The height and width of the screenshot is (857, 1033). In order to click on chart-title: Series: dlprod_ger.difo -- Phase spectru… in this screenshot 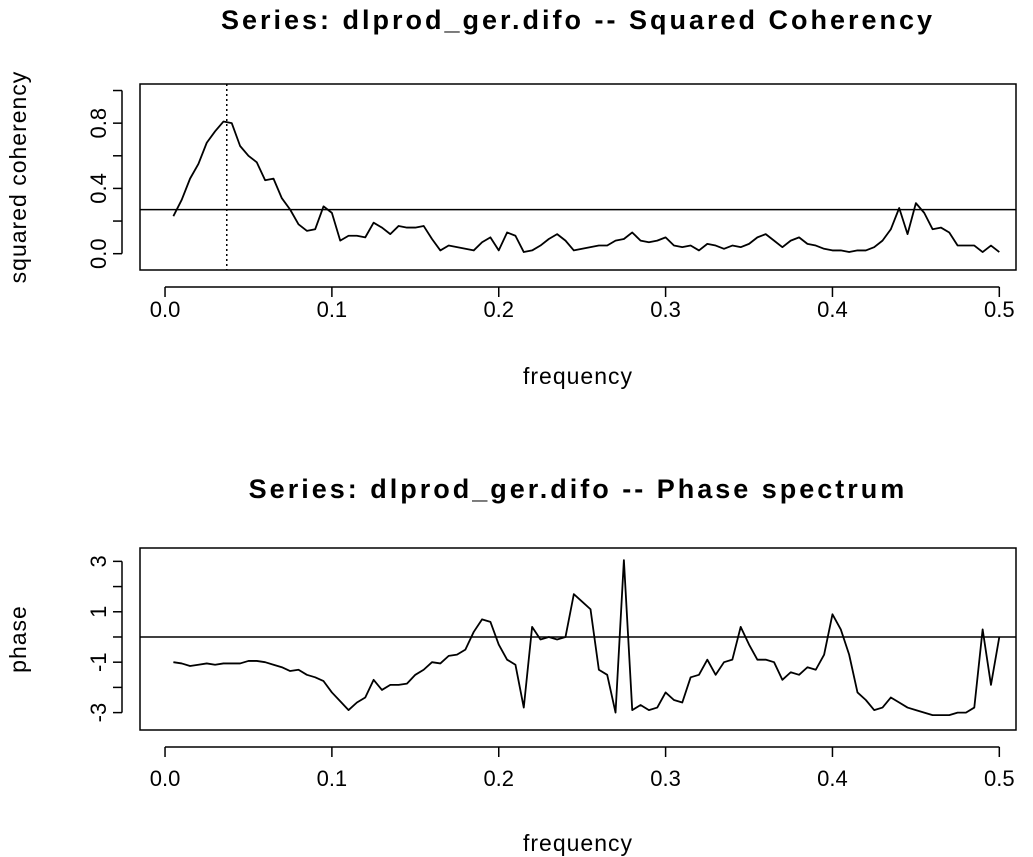, I will do `click(578, 489)`.